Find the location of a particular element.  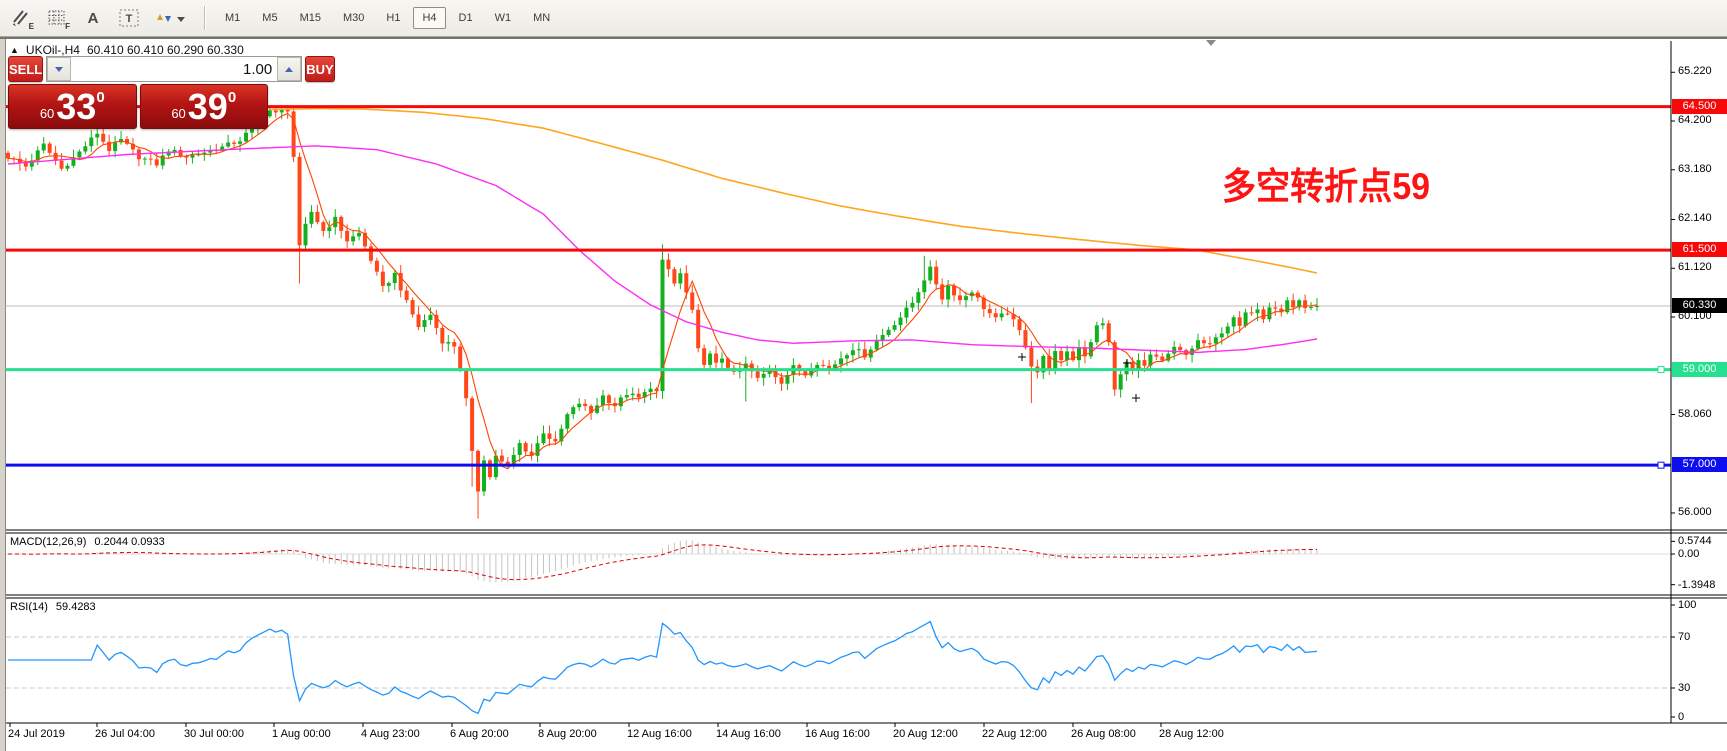

tf-button-h4: H4 is located at coordinates (429, 18).